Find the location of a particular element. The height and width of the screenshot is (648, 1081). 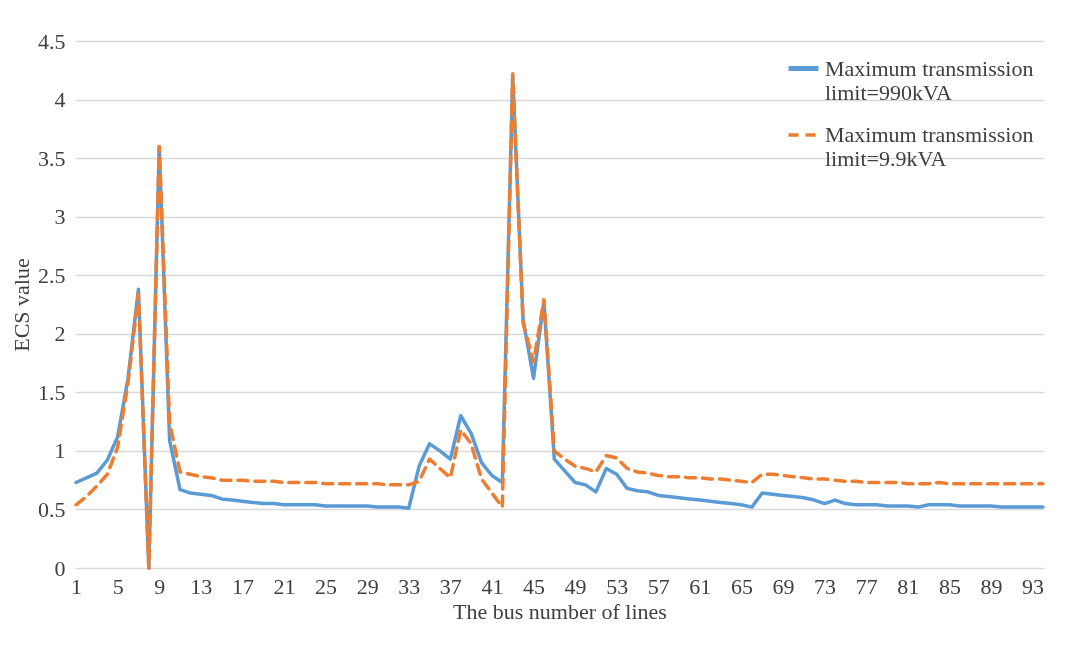

x-tick-label: 61 is located at coordinates (700, 586).